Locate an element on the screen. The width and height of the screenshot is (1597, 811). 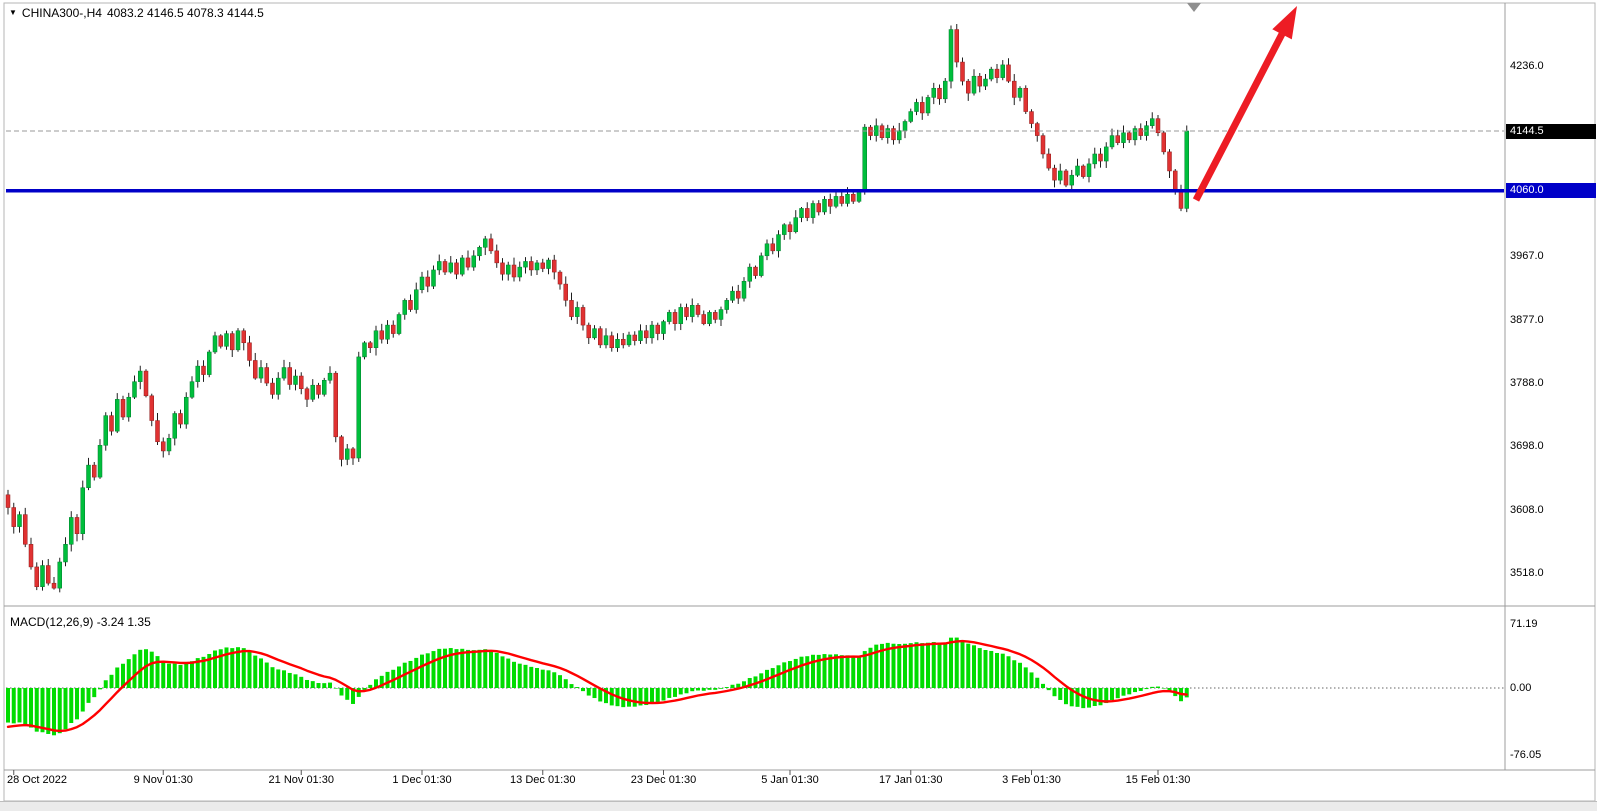
price-axis-label: 3698.0 is located at coordinates (1527, 446).